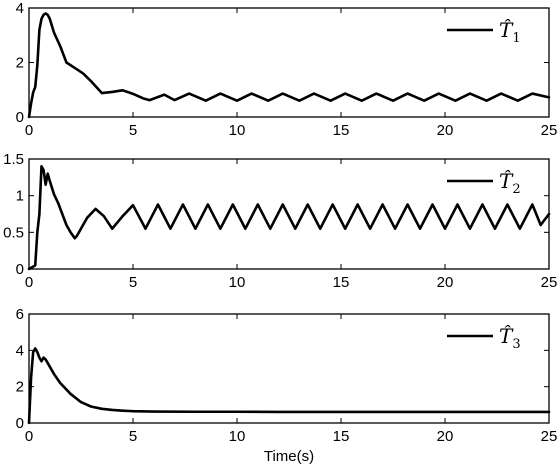  I want to click on y-tick-label: 1.5, so click(13, 159).